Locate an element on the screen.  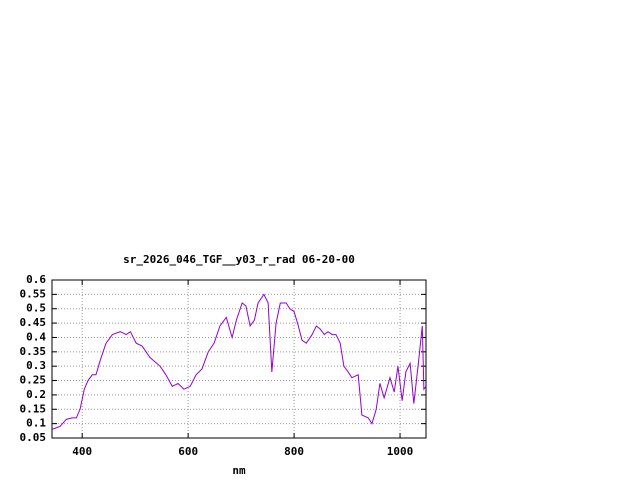
y-tick-label: 0.4 is located at coordinates (36, 336).